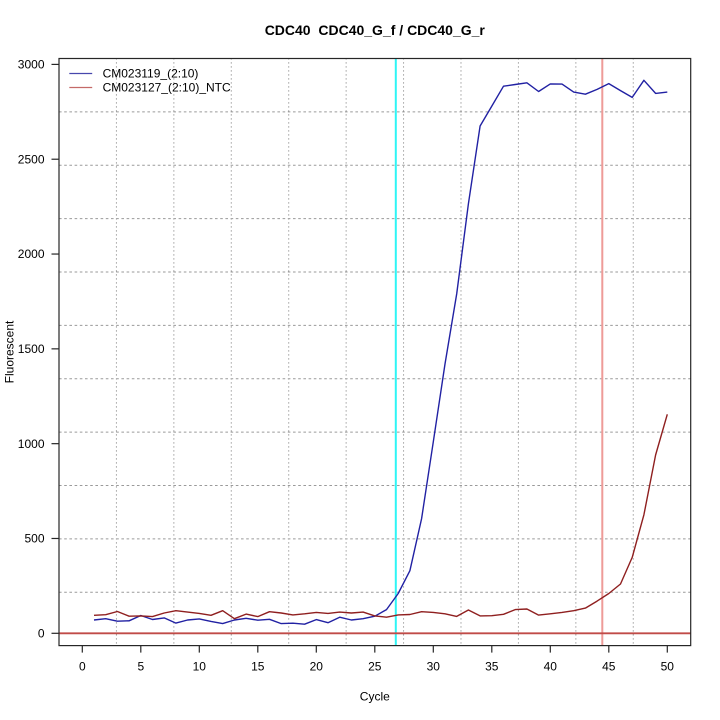  What do you see at coordinates (31, 159) in the screenshot?
I see `svg-text: 2500` at bounding box center [31, 159].